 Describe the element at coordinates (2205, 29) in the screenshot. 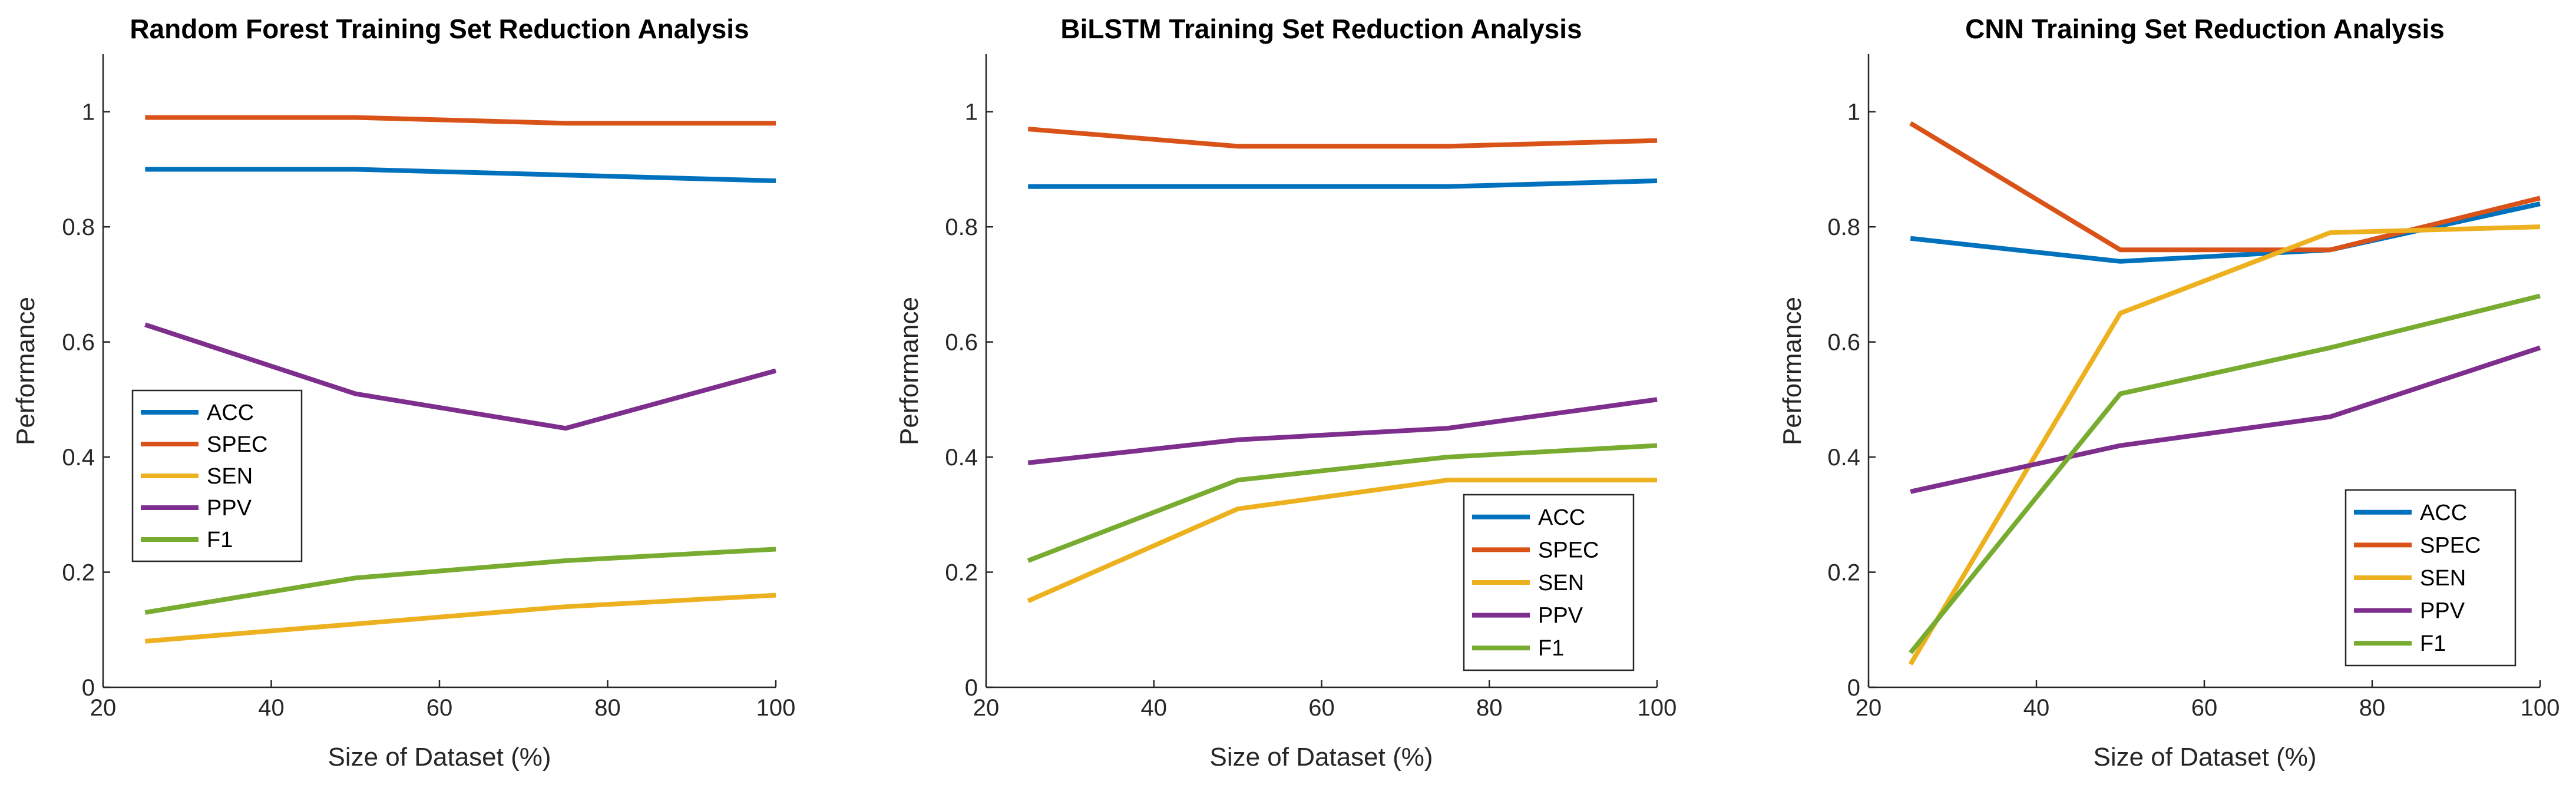

I see `chart-title: CNN Training Set Reduction Analysis` at that location.